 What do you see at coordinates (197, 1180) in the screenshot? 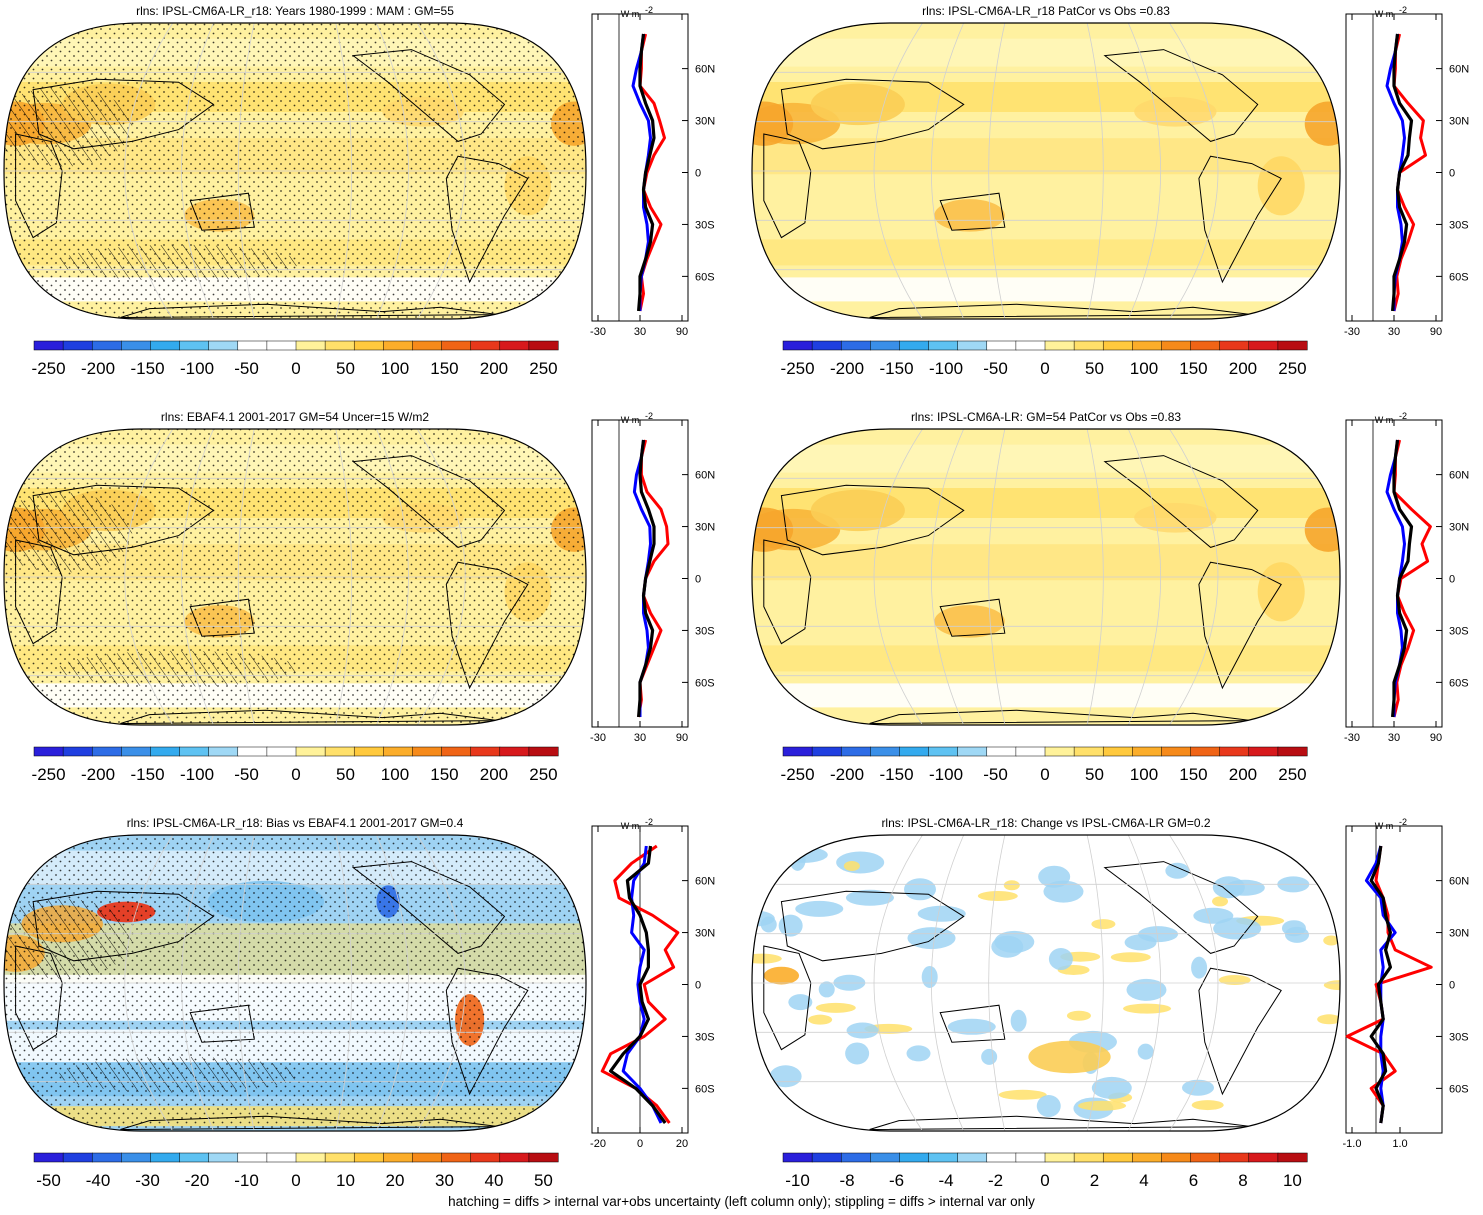
I see `colorbar-label: -20` at bounding box center [197, 1180].